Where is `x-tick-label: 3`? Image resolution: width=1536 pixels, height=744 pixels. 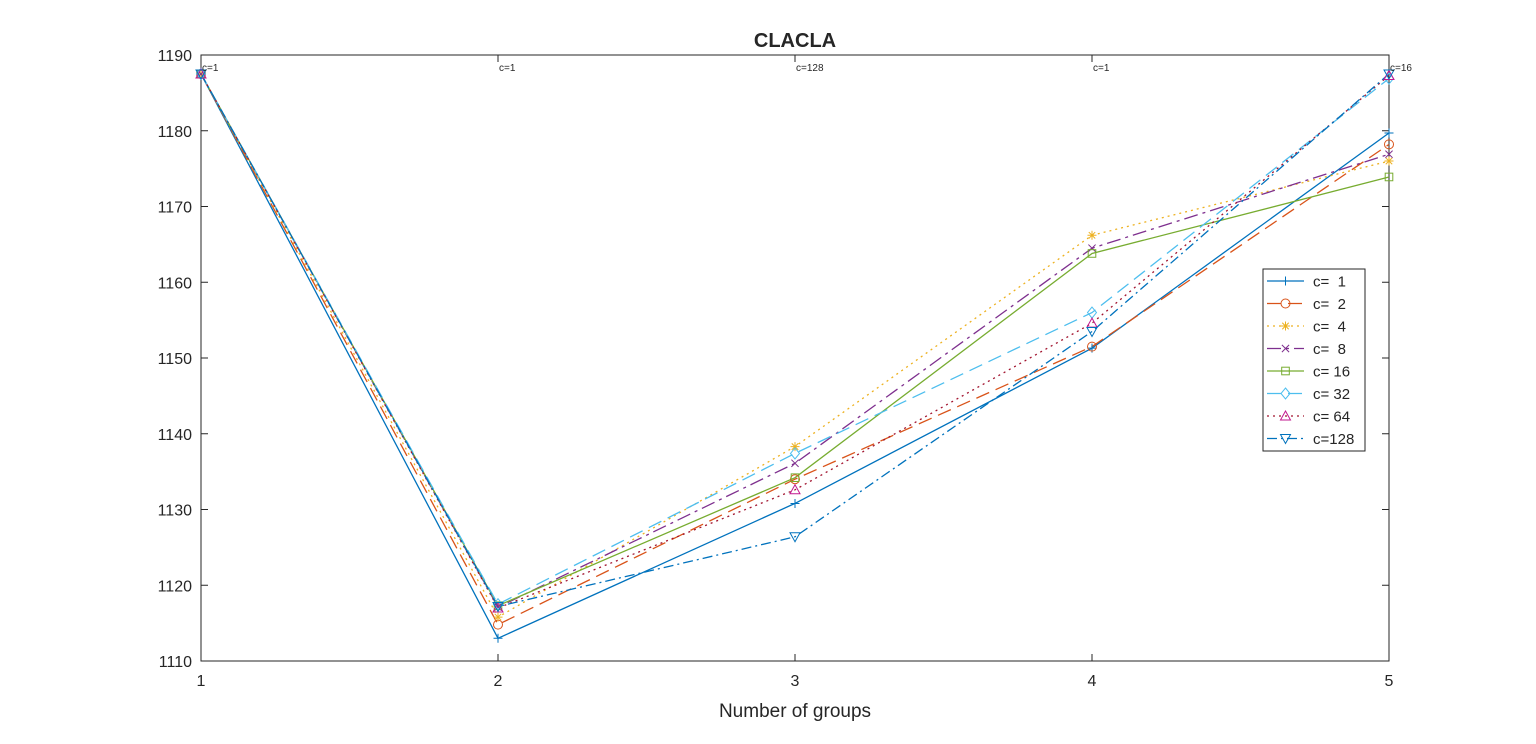 x-tick-label: 3 is located at coordinates (795, 681).